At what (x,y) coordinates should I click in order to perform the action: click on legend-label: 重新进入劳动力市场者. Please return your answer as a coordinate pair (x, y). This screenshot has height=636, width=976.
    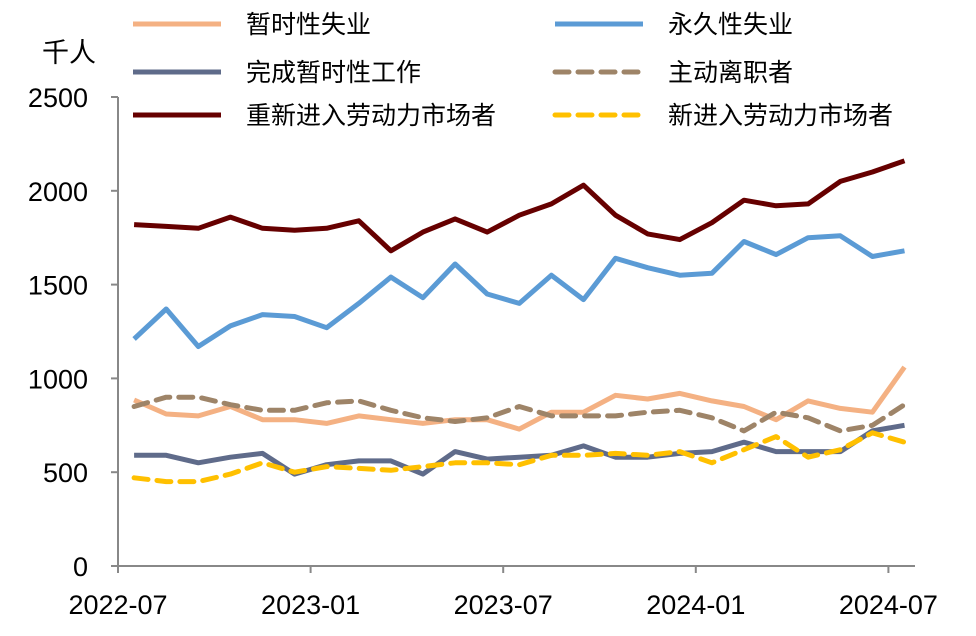
    Looking at the image, I should click on (371, 116).